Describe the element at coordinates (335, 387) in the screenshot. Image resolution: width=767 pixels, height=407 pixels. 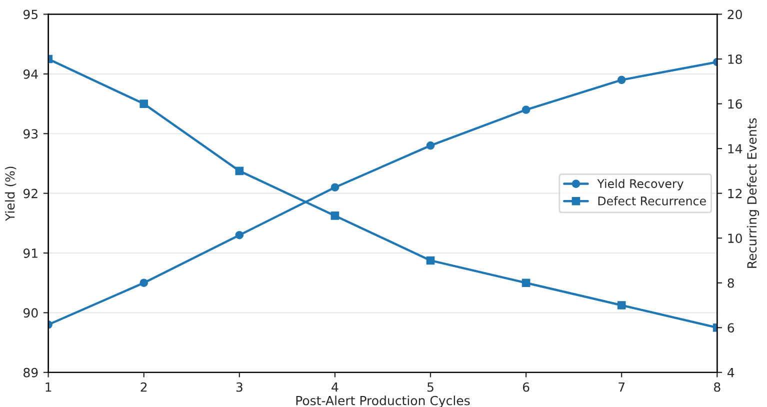
I see `x-tick-label: 4` at that location.